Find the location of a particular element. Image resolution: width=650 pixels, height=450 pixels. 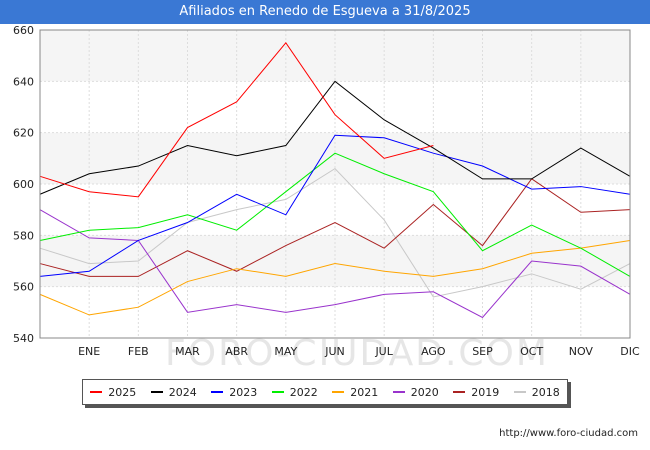

legend-label: 2019 is located at coordinates (485, 392).